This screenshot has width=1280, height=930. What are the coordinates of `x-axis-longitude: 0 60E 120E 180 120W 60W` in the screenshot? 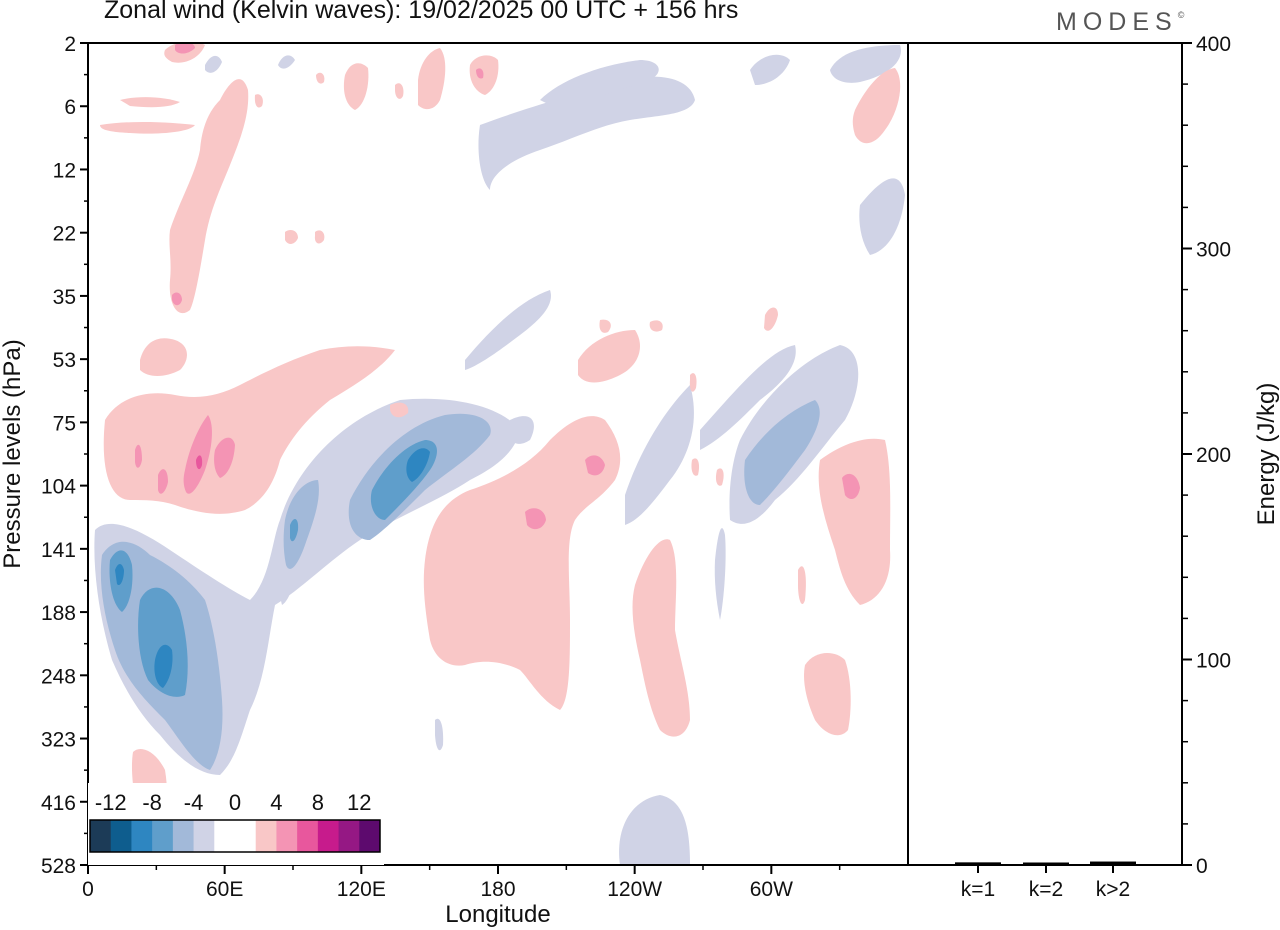 It's located at (461, 883).